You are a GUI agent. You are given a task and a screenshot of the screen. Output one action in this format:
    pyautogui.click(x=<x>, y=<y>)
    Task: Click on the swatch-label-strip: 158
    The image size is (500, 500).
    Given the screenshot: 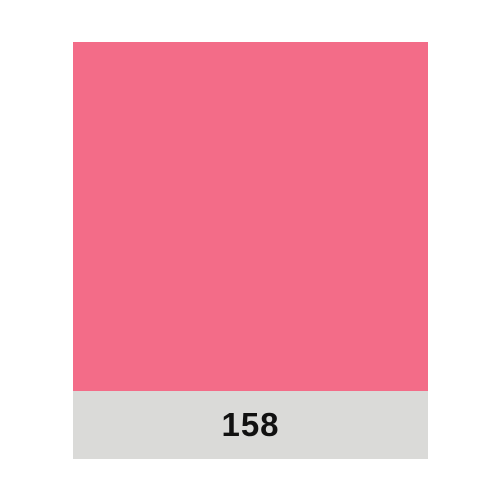 What is the action you would take?
    pyautogui.click(x=250, y=425)
    